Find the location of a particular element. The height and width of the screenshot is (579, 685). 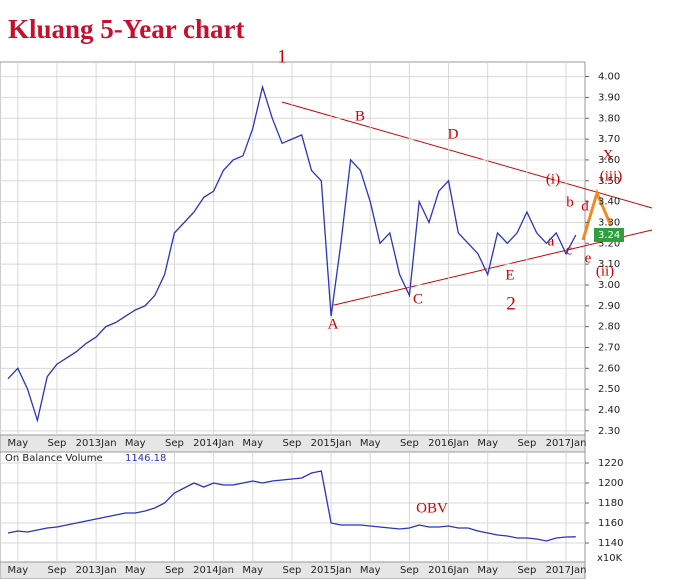

y-tick-label: 3.90 is located at coordinates (609, 97).